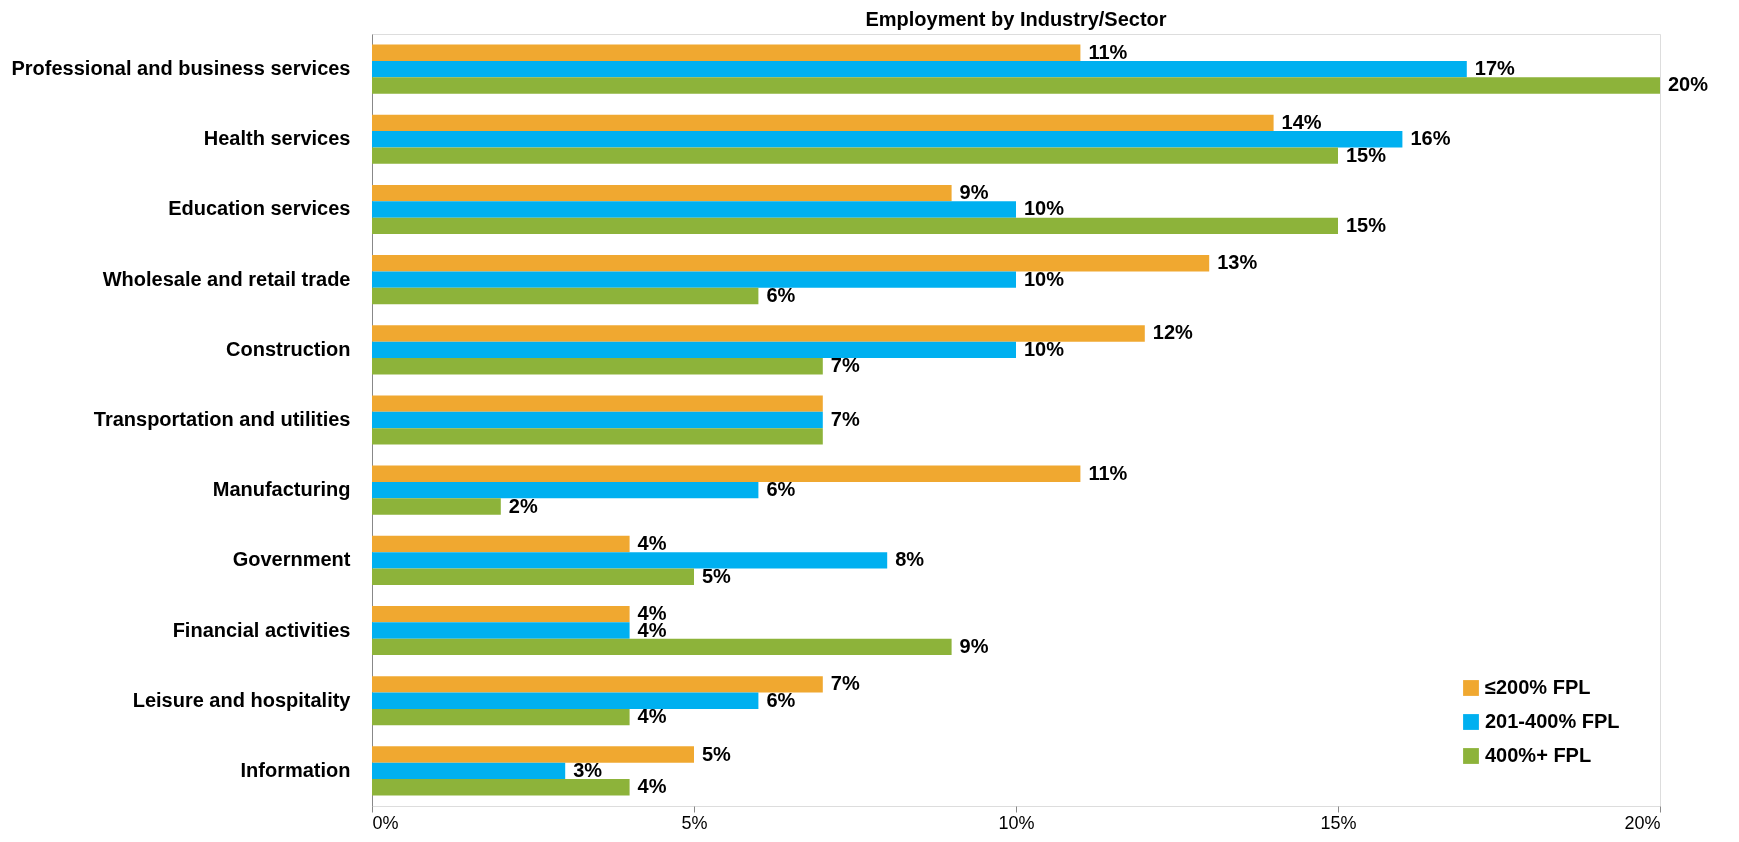  I want to click on y-tick-label: Wholesale and retail trade, so click(226, 278).